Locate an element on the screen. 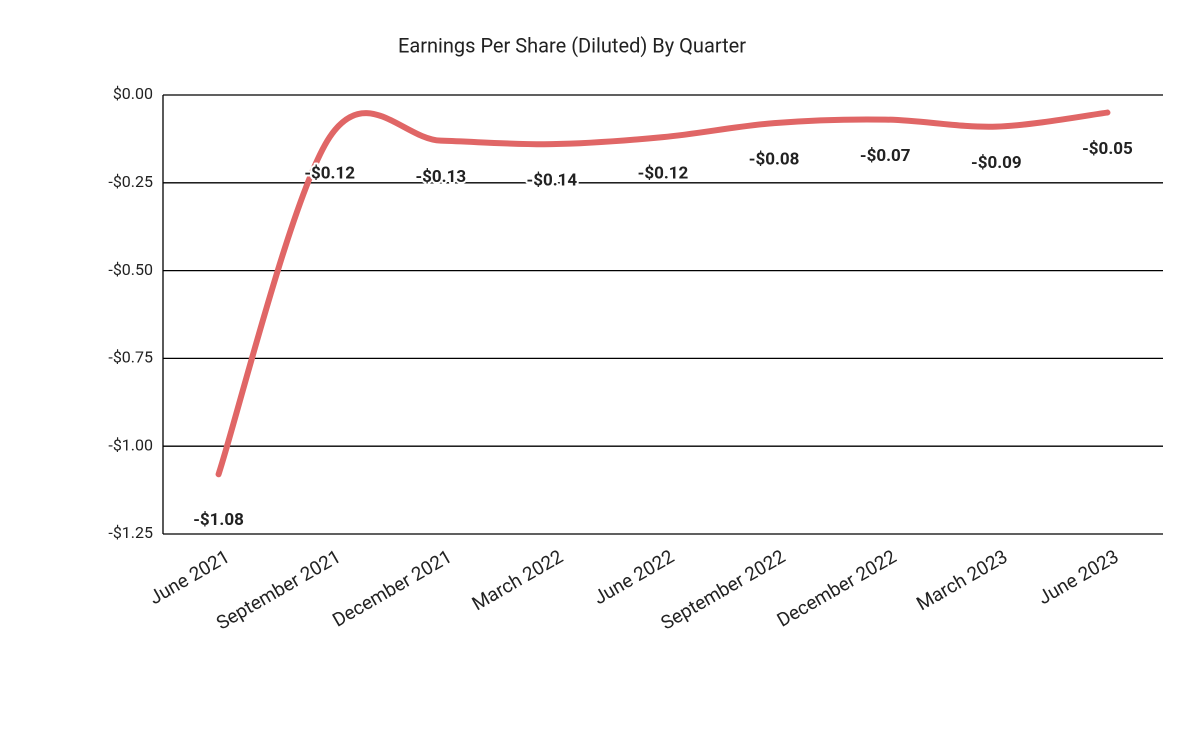 This screenshot has width=1200, height=741. value-label: -$0.05 is located at coordinates (1107, 149).